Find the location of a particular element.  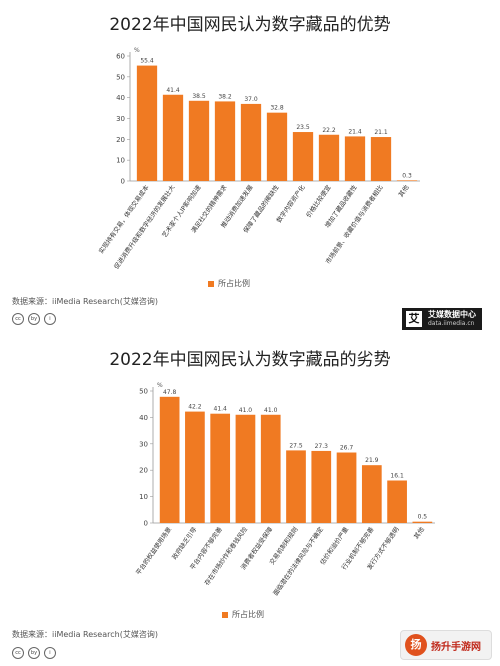

chart-title: 2022年中国网民认为数字藏品的劣势 is located at coordinates (250, 360).